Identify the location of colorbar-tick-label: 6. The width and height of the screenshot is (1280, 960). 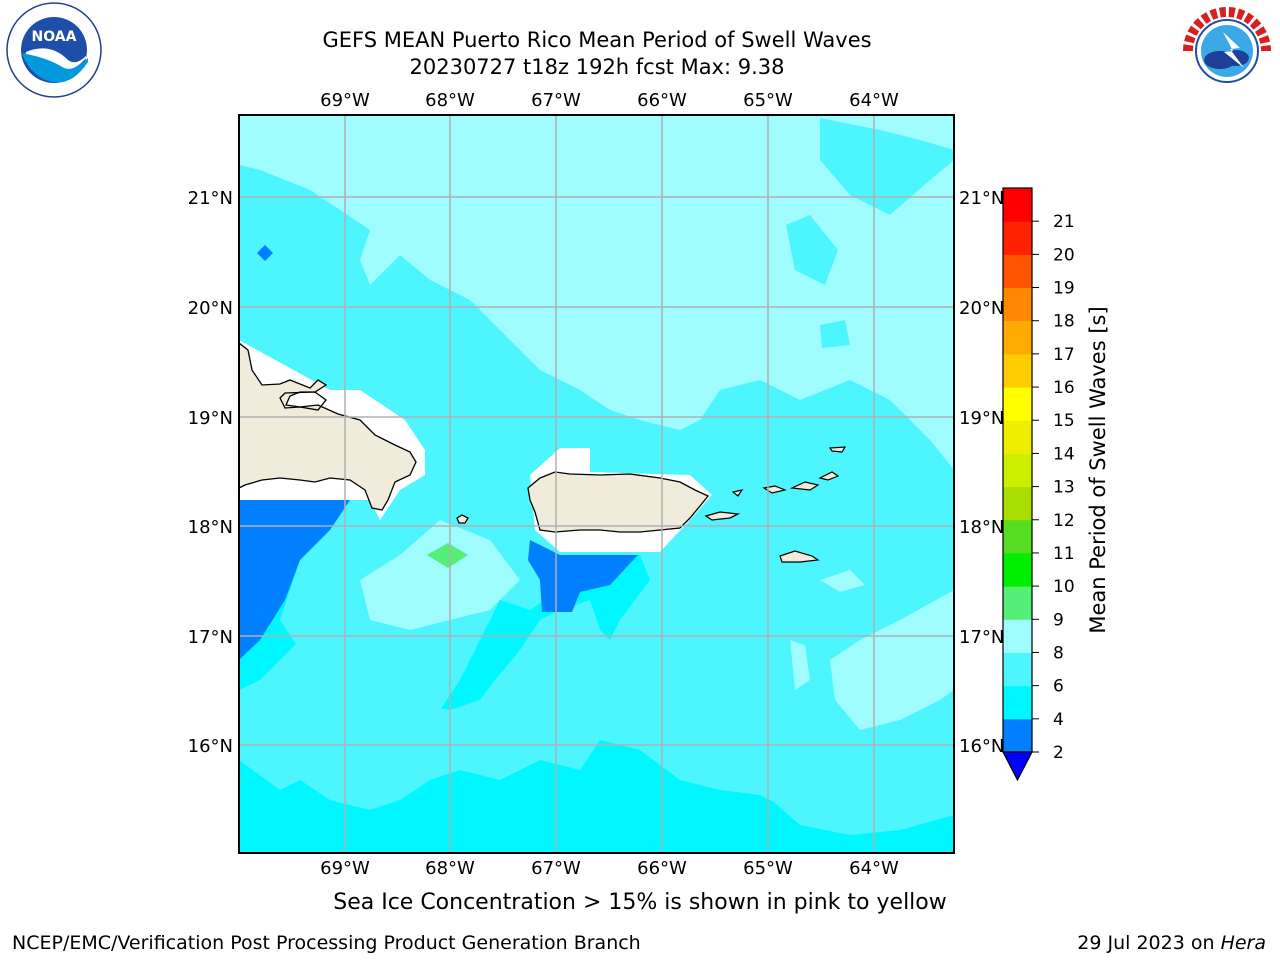
(1058, 687).